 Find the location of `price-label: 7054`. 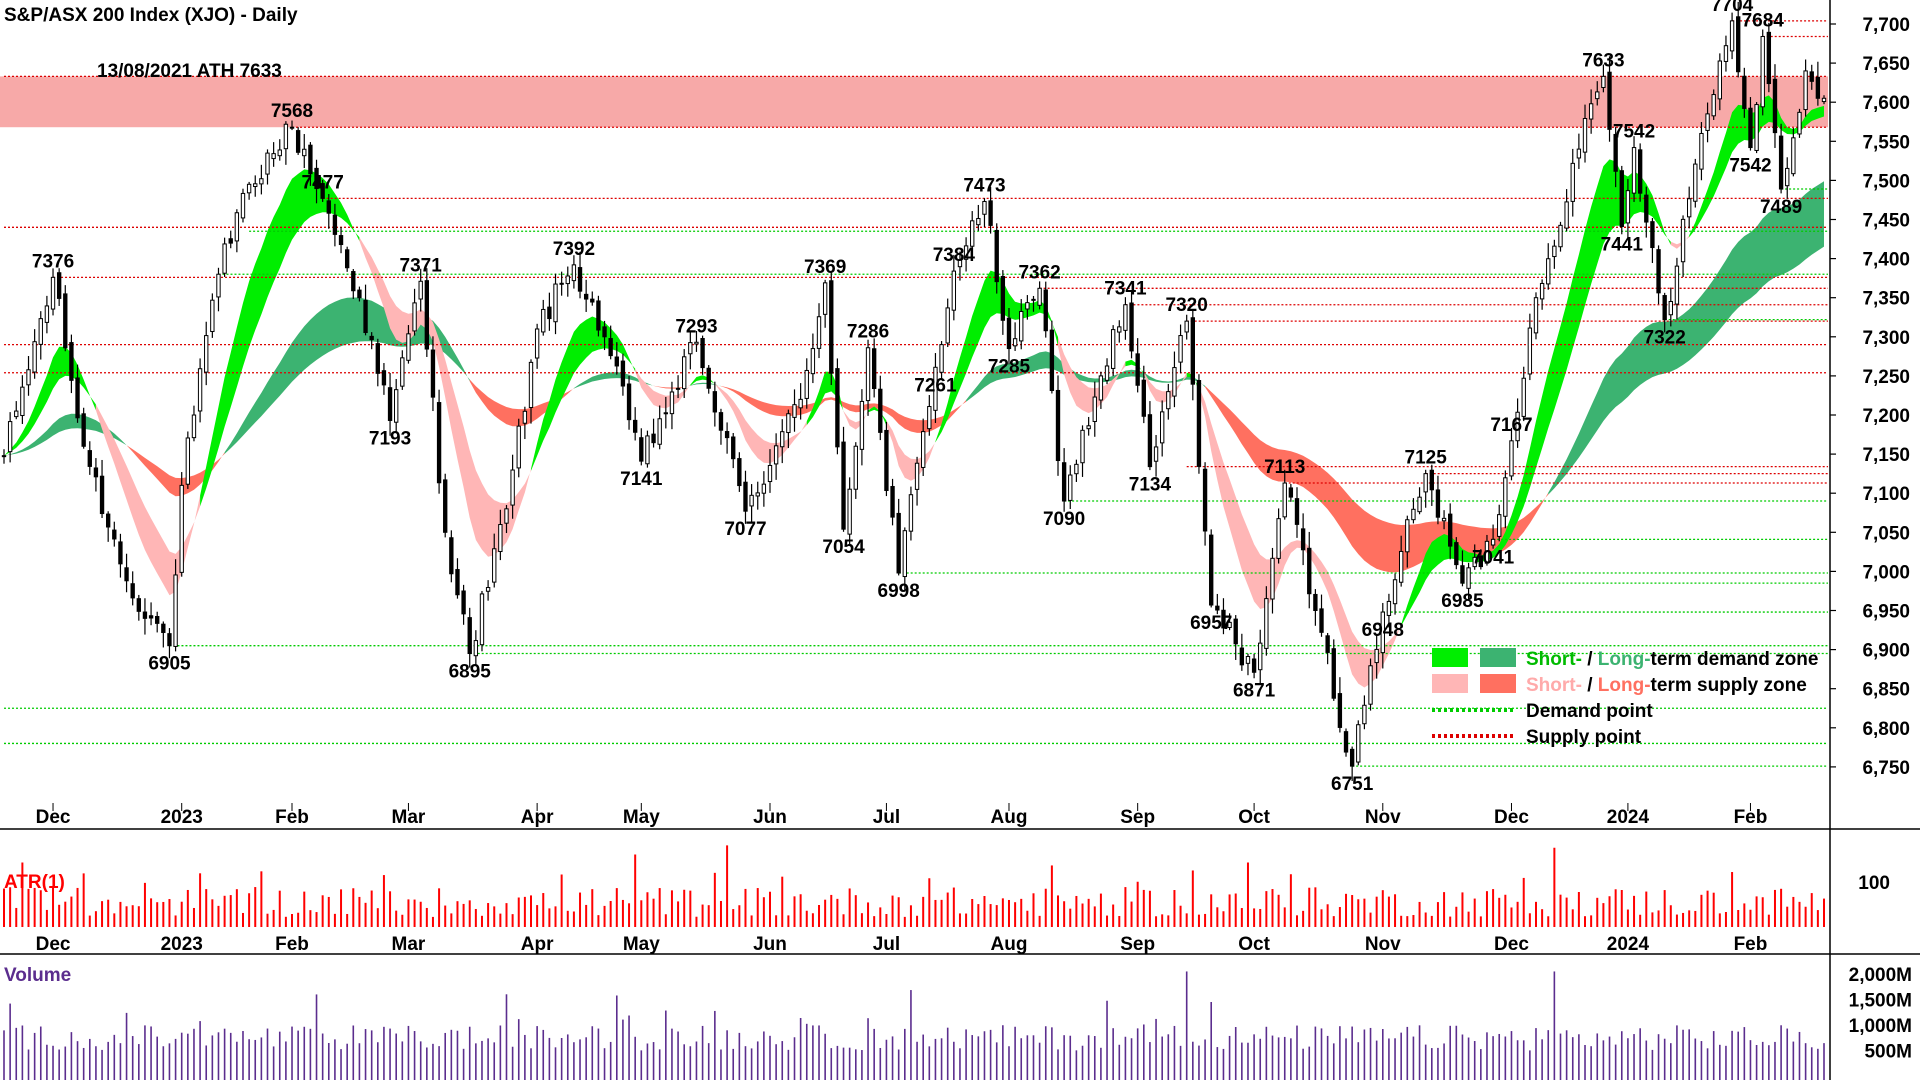

price-label: 7054 is located at coordinates (843, 547).